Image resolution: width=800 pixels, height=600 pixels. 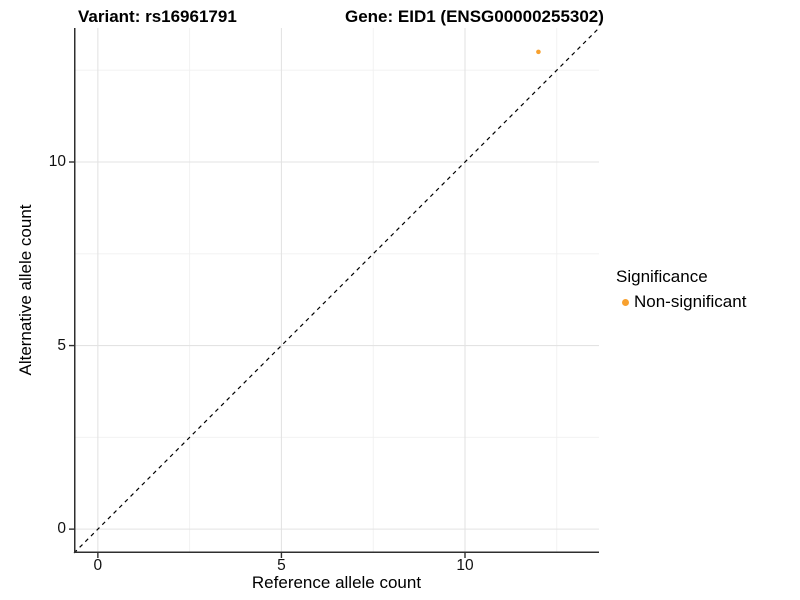 What do you see at coordinates (57, 161) in the screenshot?
I see `y-tick-label: 10` at bounding box center [57, 161].